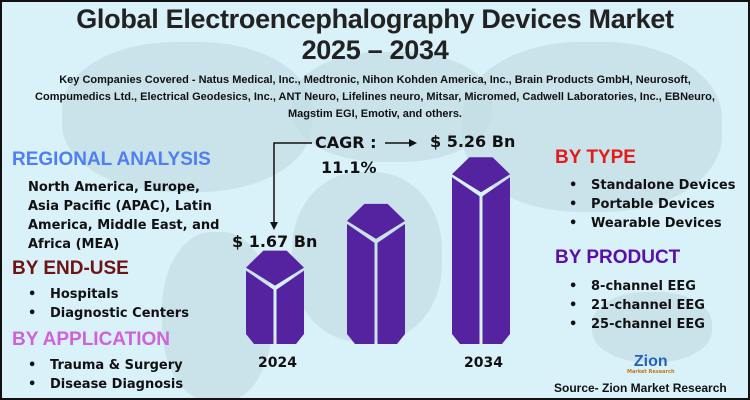 The image size is (750, 400). I want to click on list-item: Trauma & Surgery, so click(103, 365).